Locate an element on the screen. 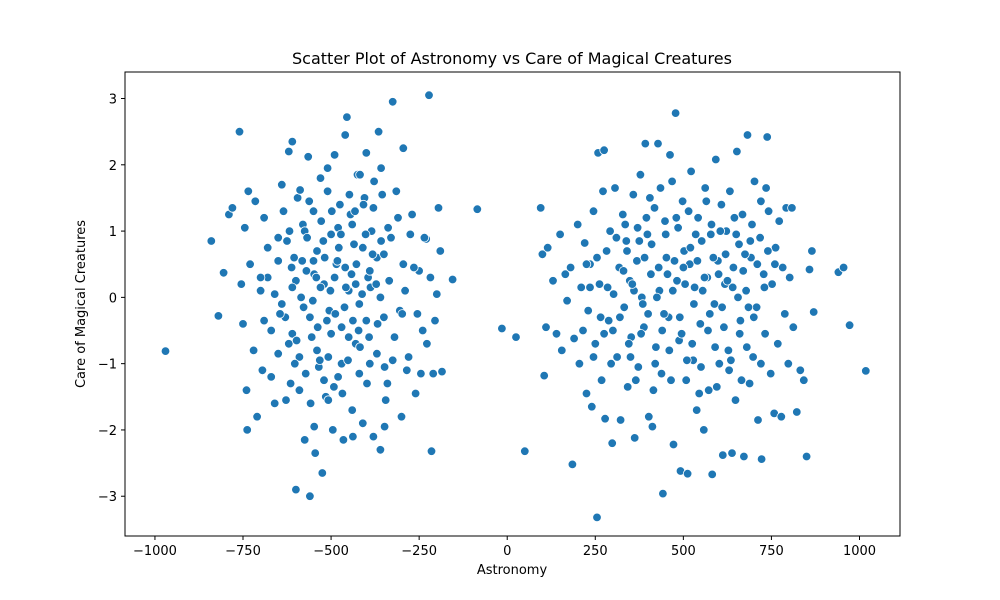  y-tick-label: 0 is located at coordinates (113, 298).